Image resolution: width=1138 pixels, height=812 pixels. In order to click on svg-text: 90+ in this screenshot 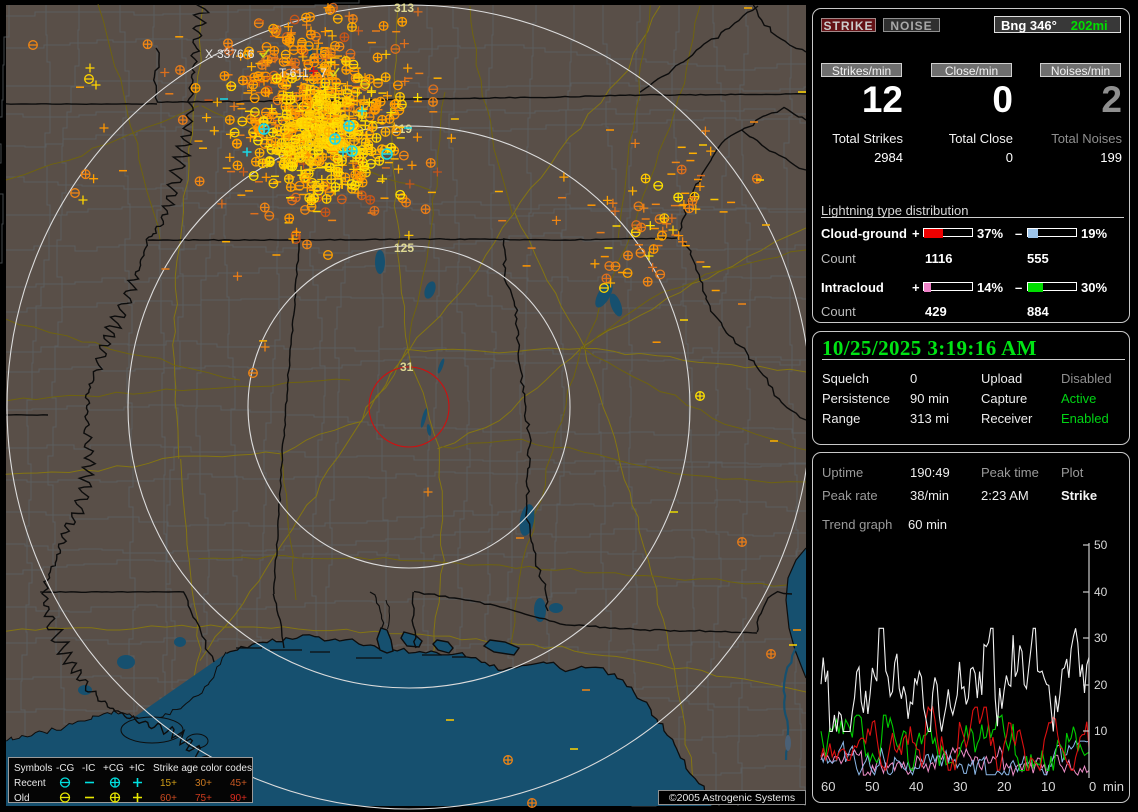, I will do `click(238, 798)`.